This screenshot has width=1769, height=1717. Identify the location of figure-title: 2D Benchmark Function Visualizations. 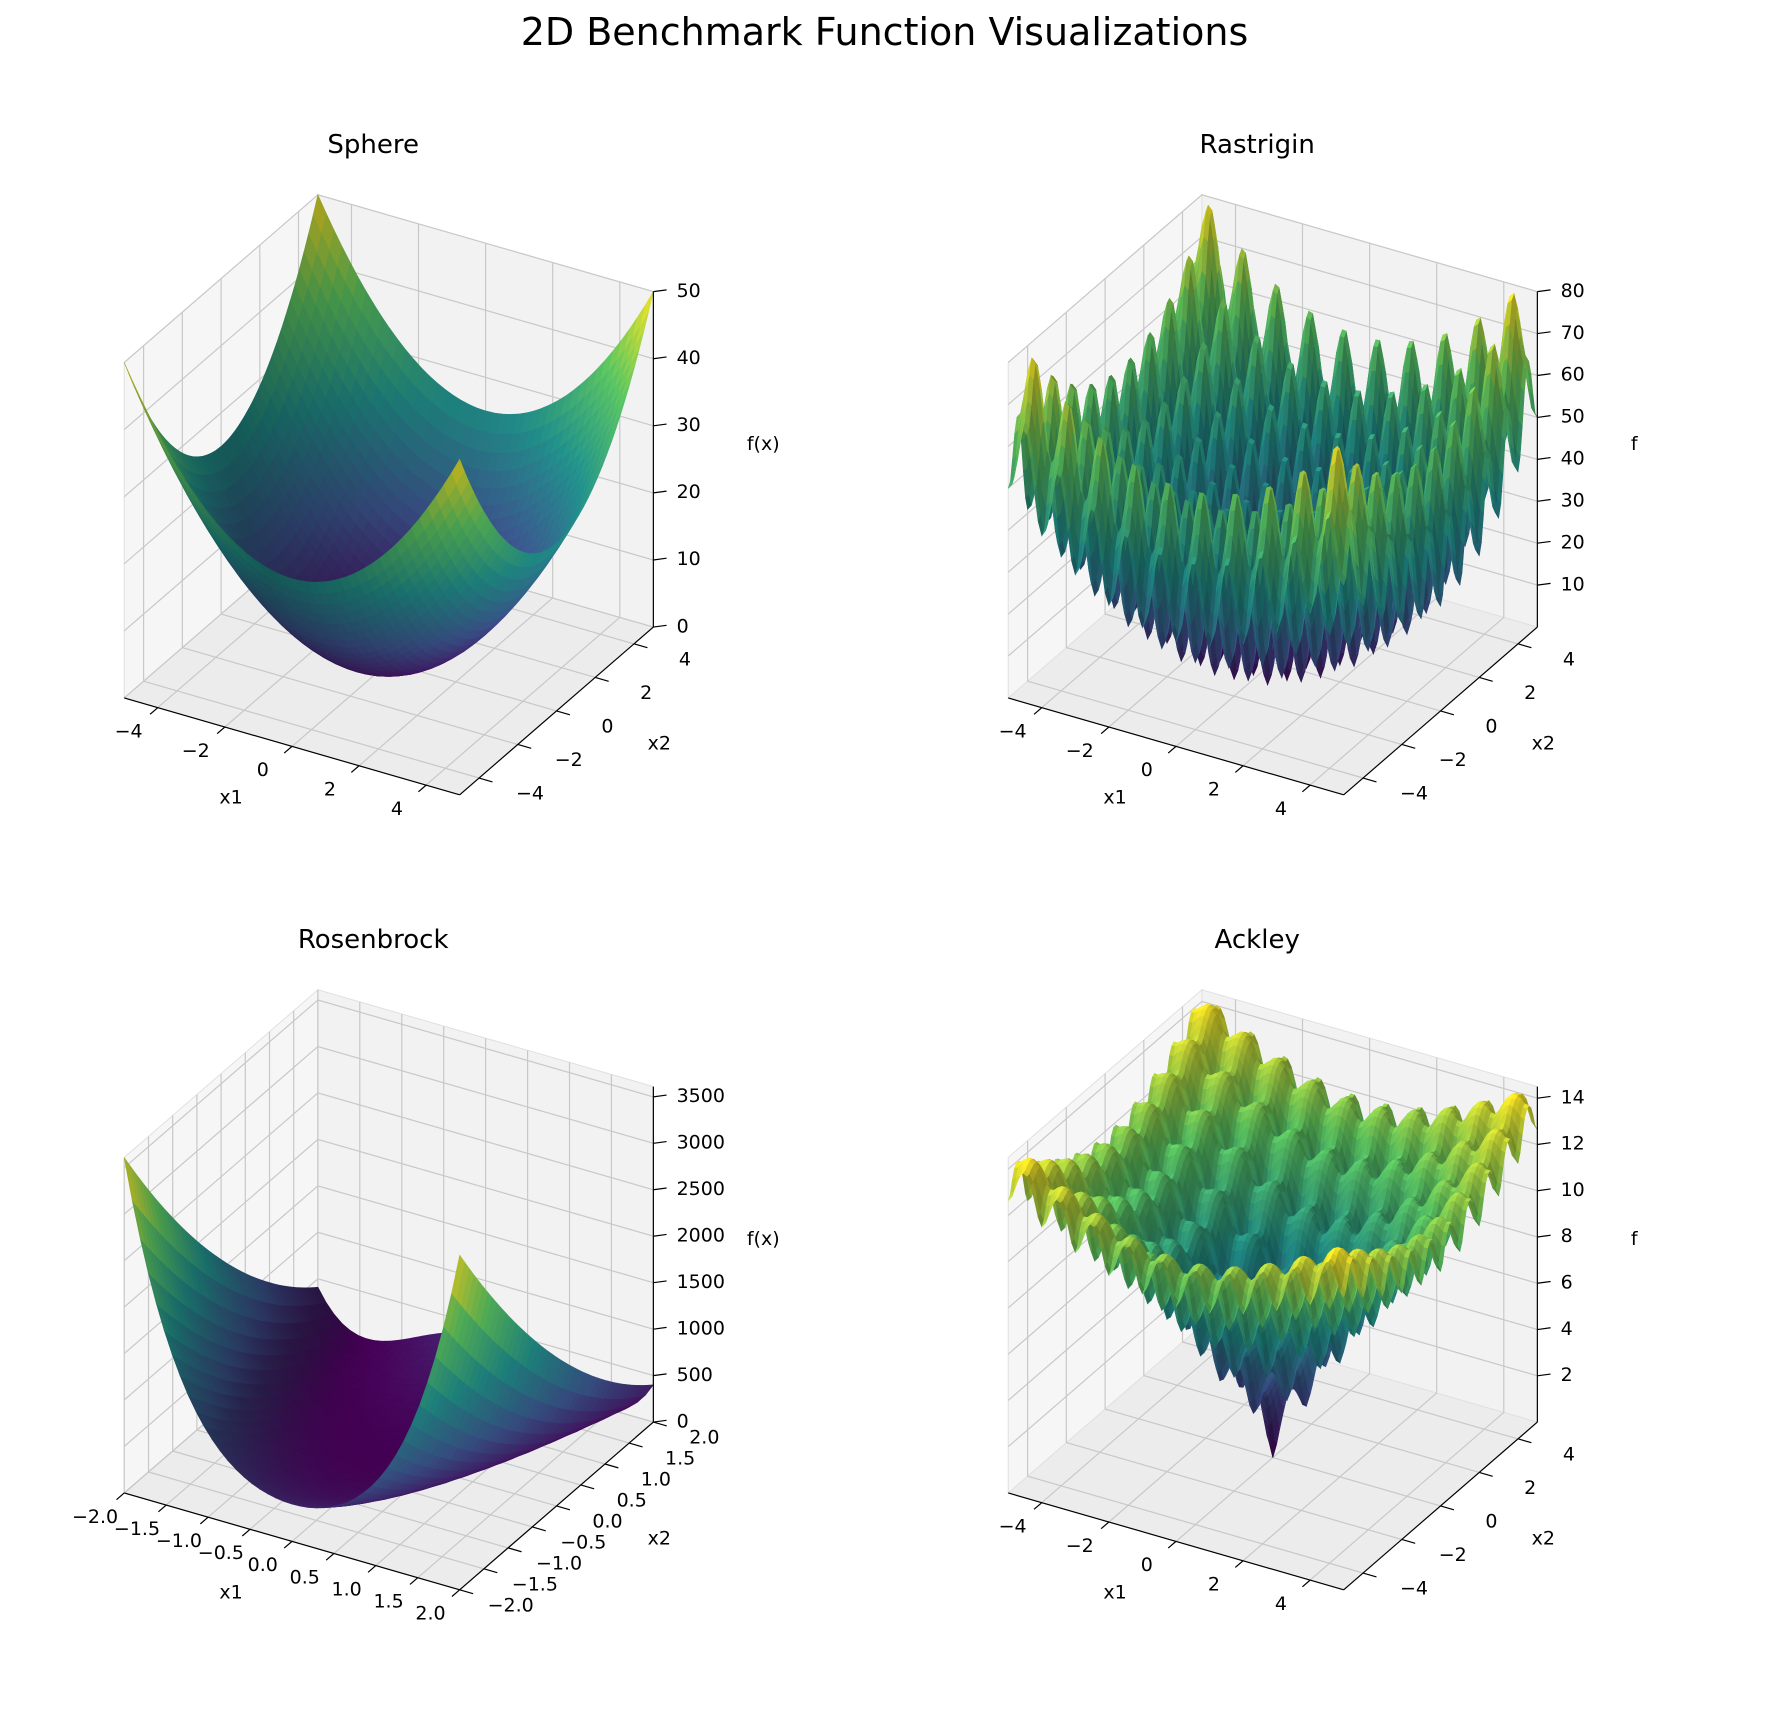
(884, 32).